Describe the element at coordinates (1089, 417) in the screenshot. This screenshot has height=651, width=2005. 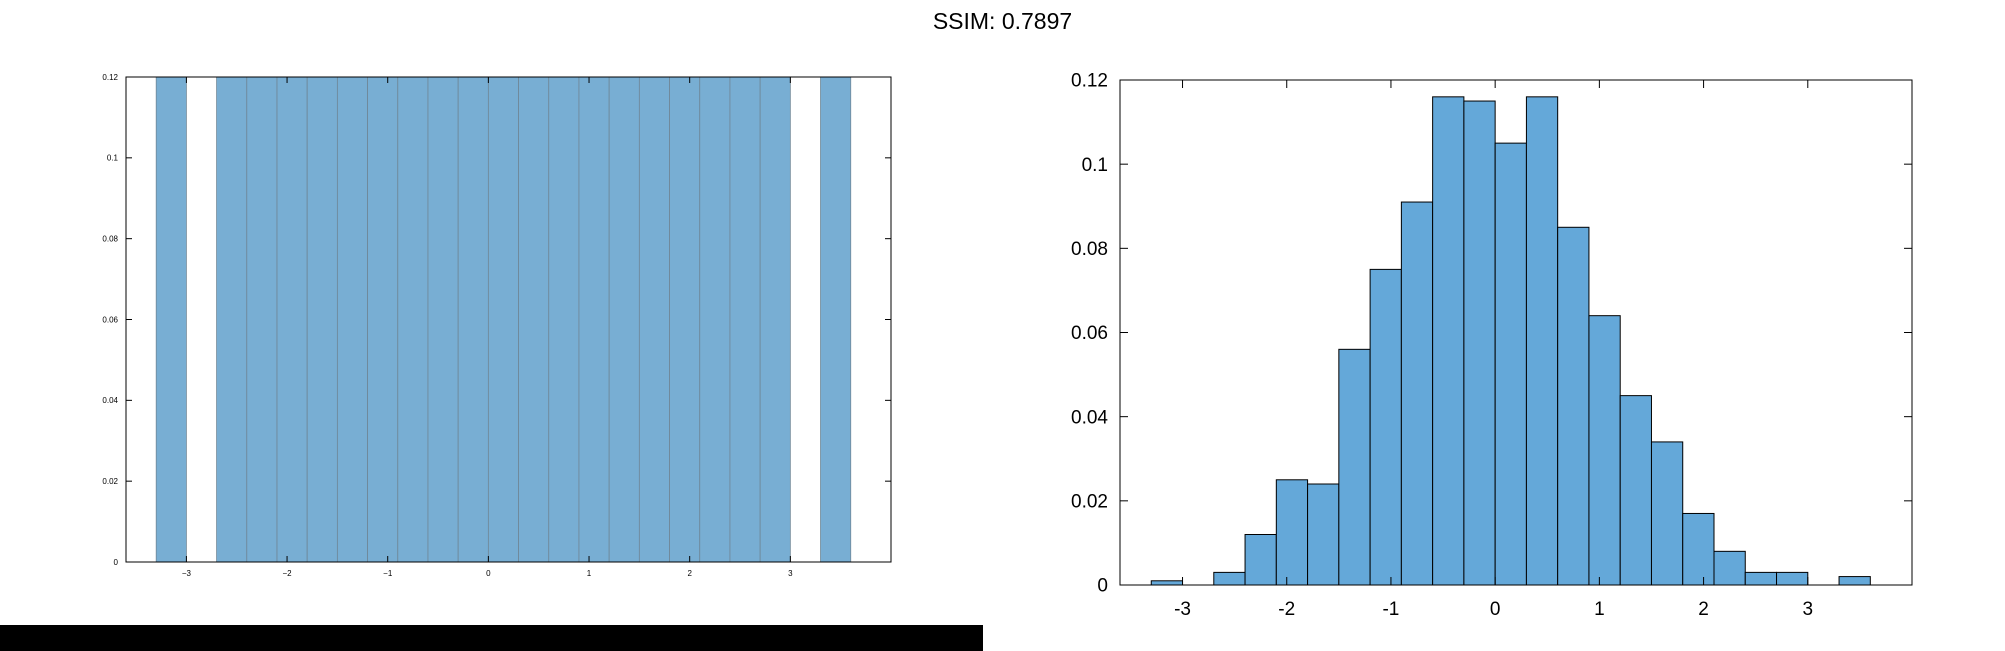
I see `right-y-tick-label: 0.04` at that location.